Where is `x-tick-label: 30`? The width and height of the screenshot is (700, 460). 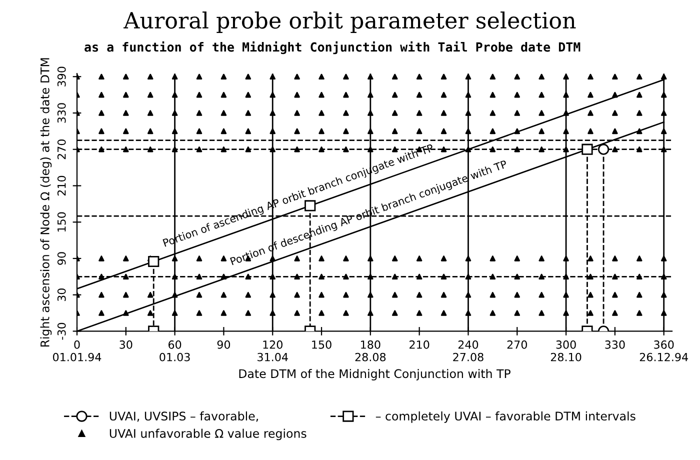 x-tick-label: 30 is located at coordinates (126, 344).